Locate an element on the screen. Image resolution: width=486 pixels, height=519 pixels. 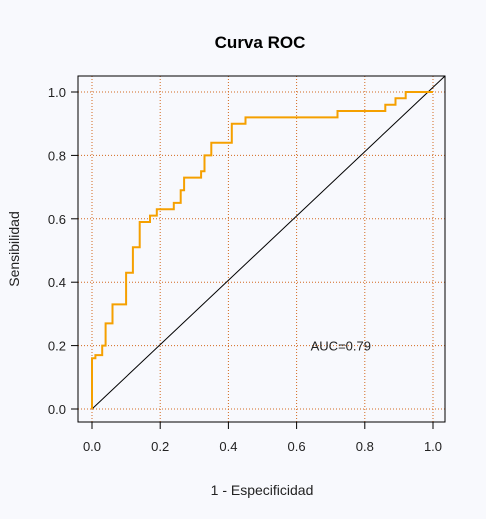
chart-title: Curva ROC is located at coordinates (260, 42).